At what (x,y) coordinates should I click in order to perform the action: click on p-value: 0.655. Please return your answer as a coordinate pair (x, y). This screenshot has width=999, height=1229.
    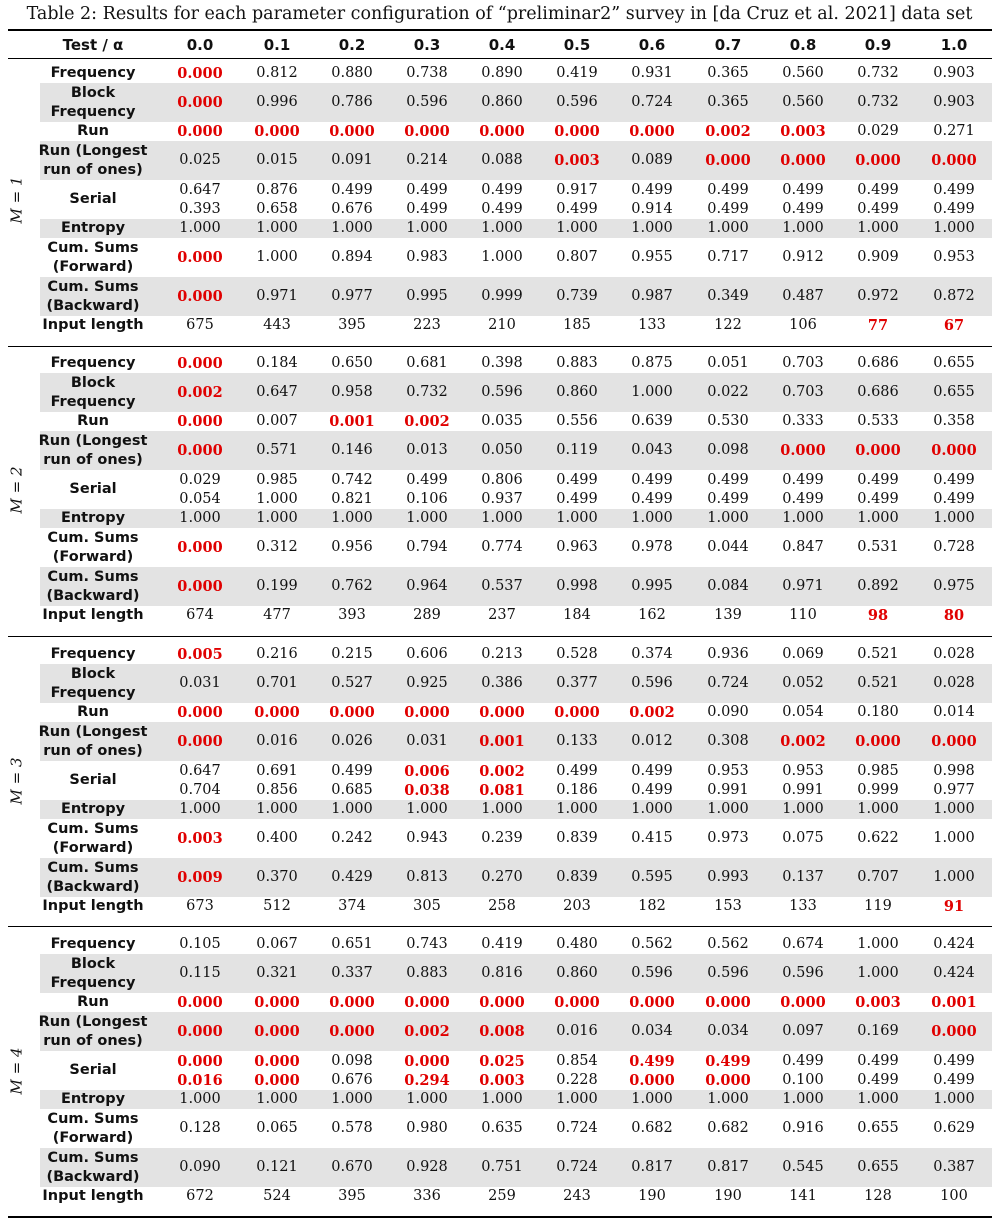
    Looking at the image, I should click on (954, 363).